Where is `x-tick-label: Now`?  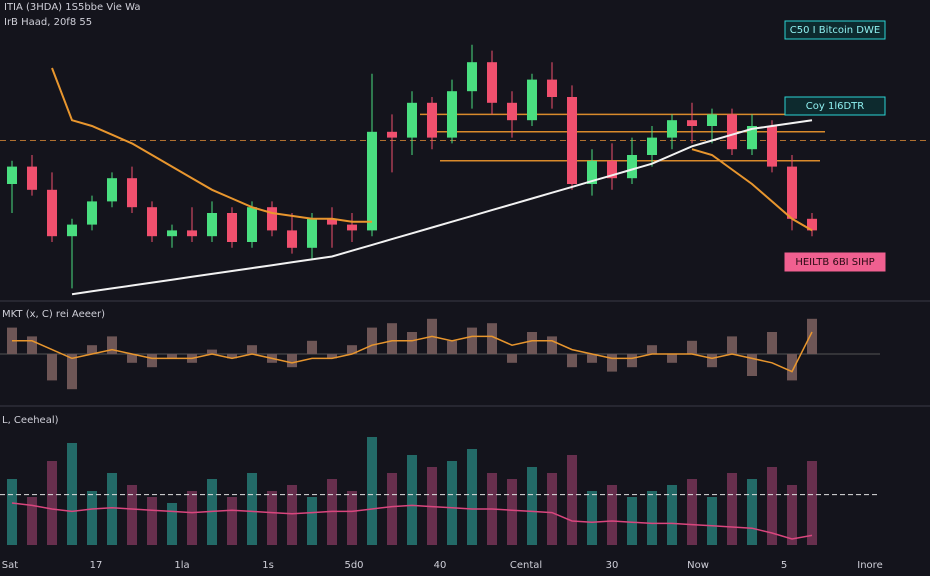 x-tick-label: Now is located at coordinates (698, 565).